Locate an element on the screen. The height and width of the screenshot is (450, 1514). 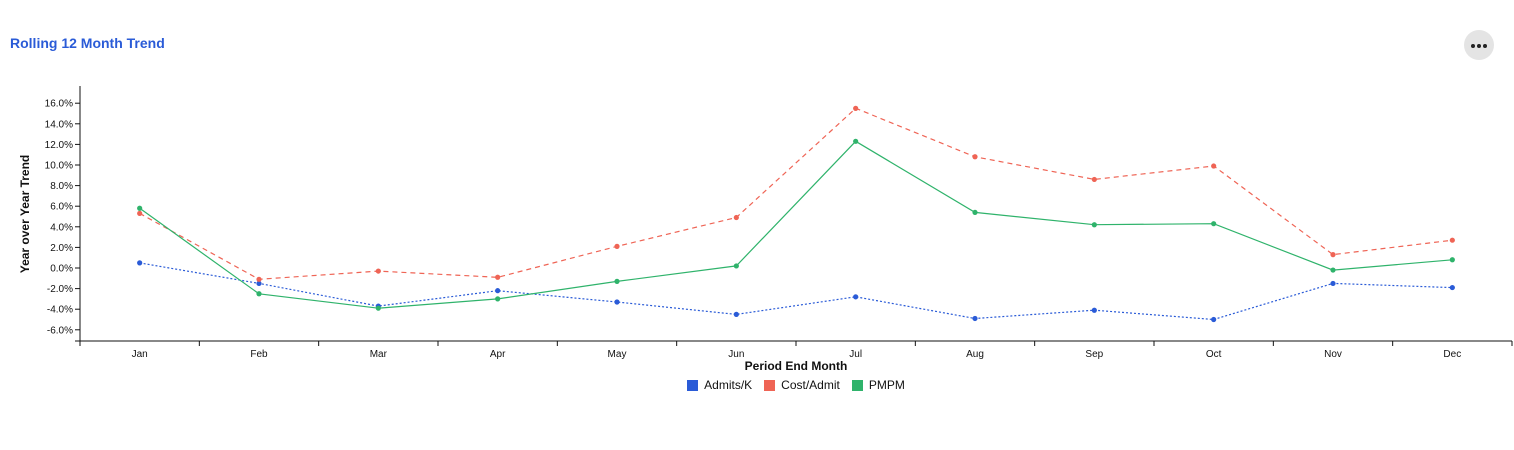
series-admits-k is located at coordinates (796, 291).